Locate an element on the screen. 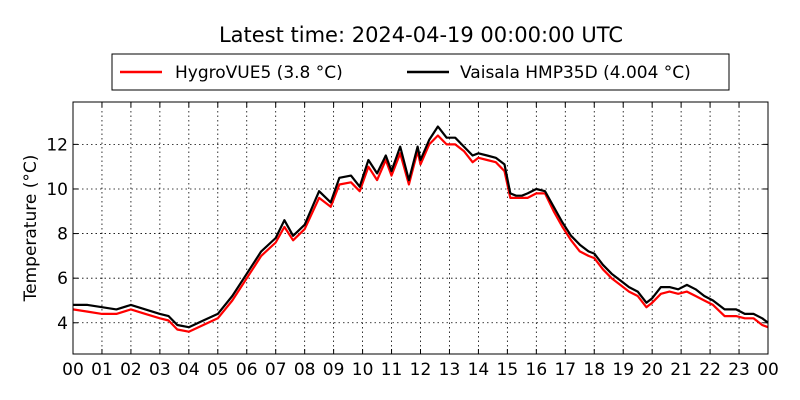  x-tick-label: 21 is located at coordinates (681, 370).